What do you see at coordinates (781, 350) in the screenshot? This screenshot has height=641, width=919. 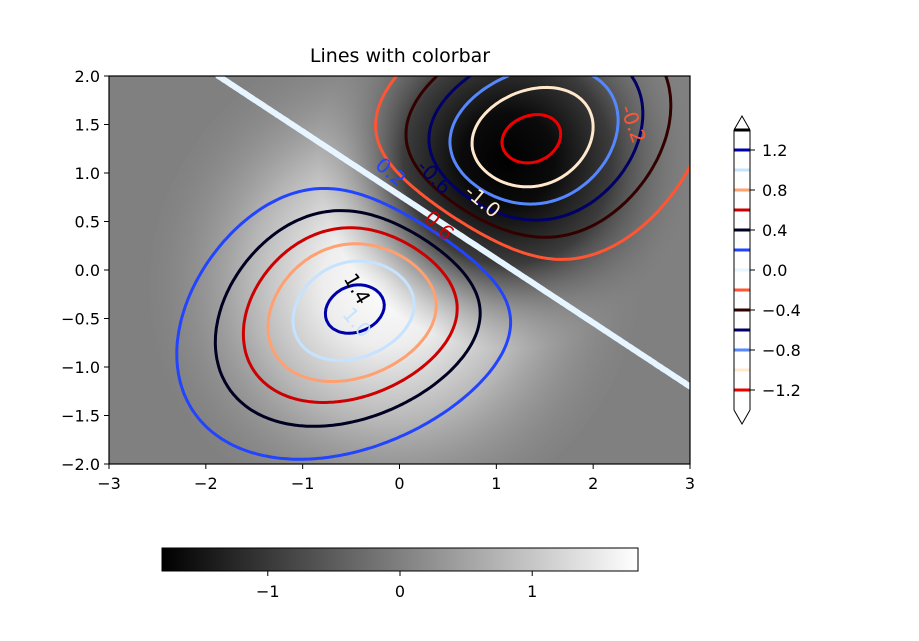 I see `colorbar-tick-label: −0.8` at bounding box center [781, 350].